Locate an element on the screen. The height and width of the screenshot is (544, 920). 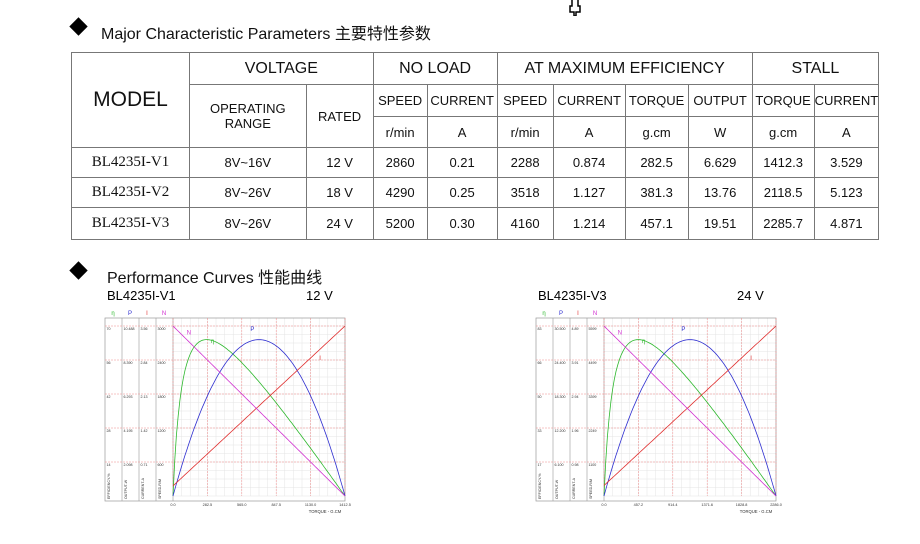
table-cell: NO LOAD is located at coordinates (435, 68).